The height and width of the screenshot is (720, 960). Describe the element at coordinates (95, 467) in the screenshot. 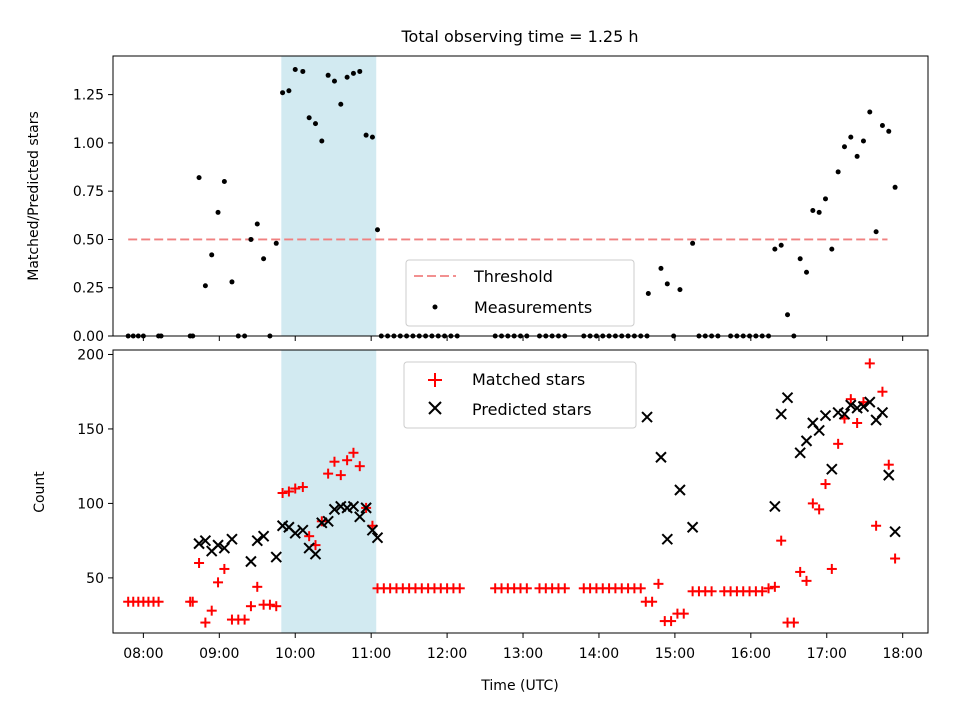

I see `bottom-y-ticks: 50 100 150 200` at that location.